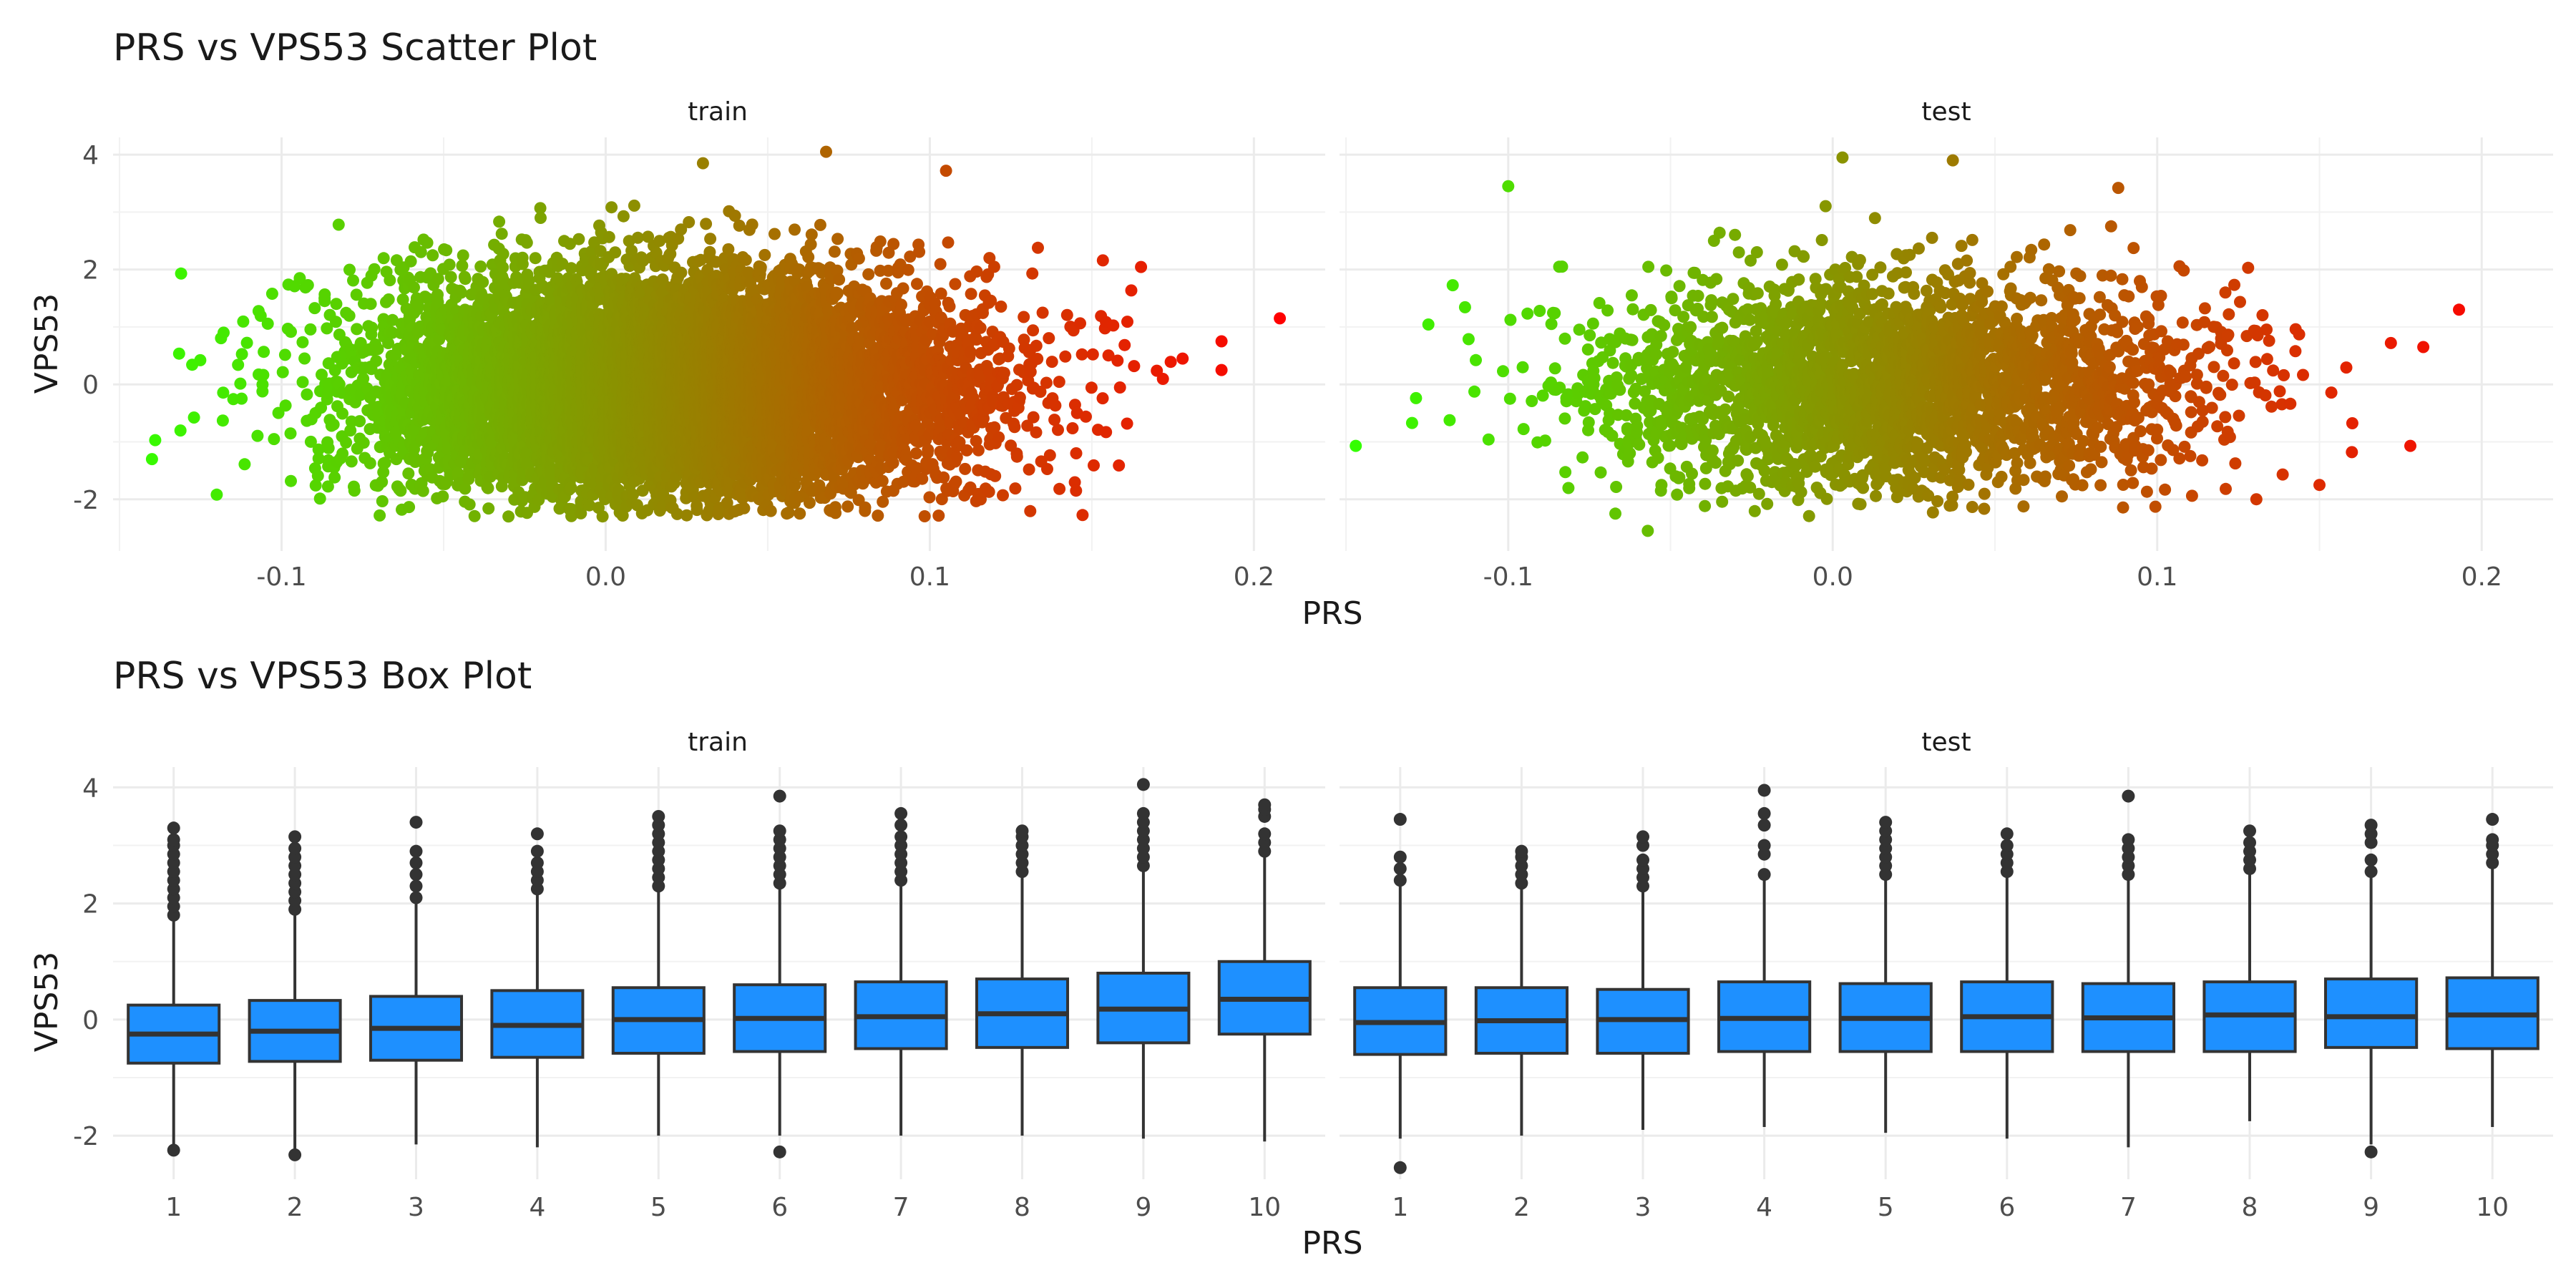 This screenshot has height=1288, width=2576. What do you see at coordinates (355, 48) in the screenshot?
I see `scatter-plot-title: PRS vs VPS53 Scatter Plot` at bounding box center [355, 48].